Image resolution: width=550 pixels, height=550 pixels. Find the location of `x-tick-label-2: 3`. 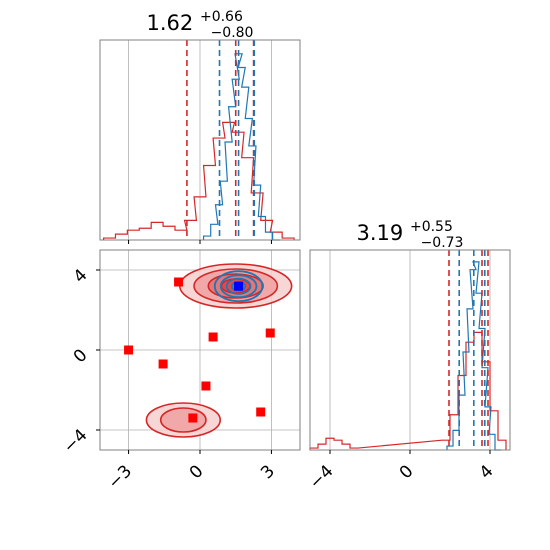

x-tick-label-2: 3 is located at coordinates (268, 472).